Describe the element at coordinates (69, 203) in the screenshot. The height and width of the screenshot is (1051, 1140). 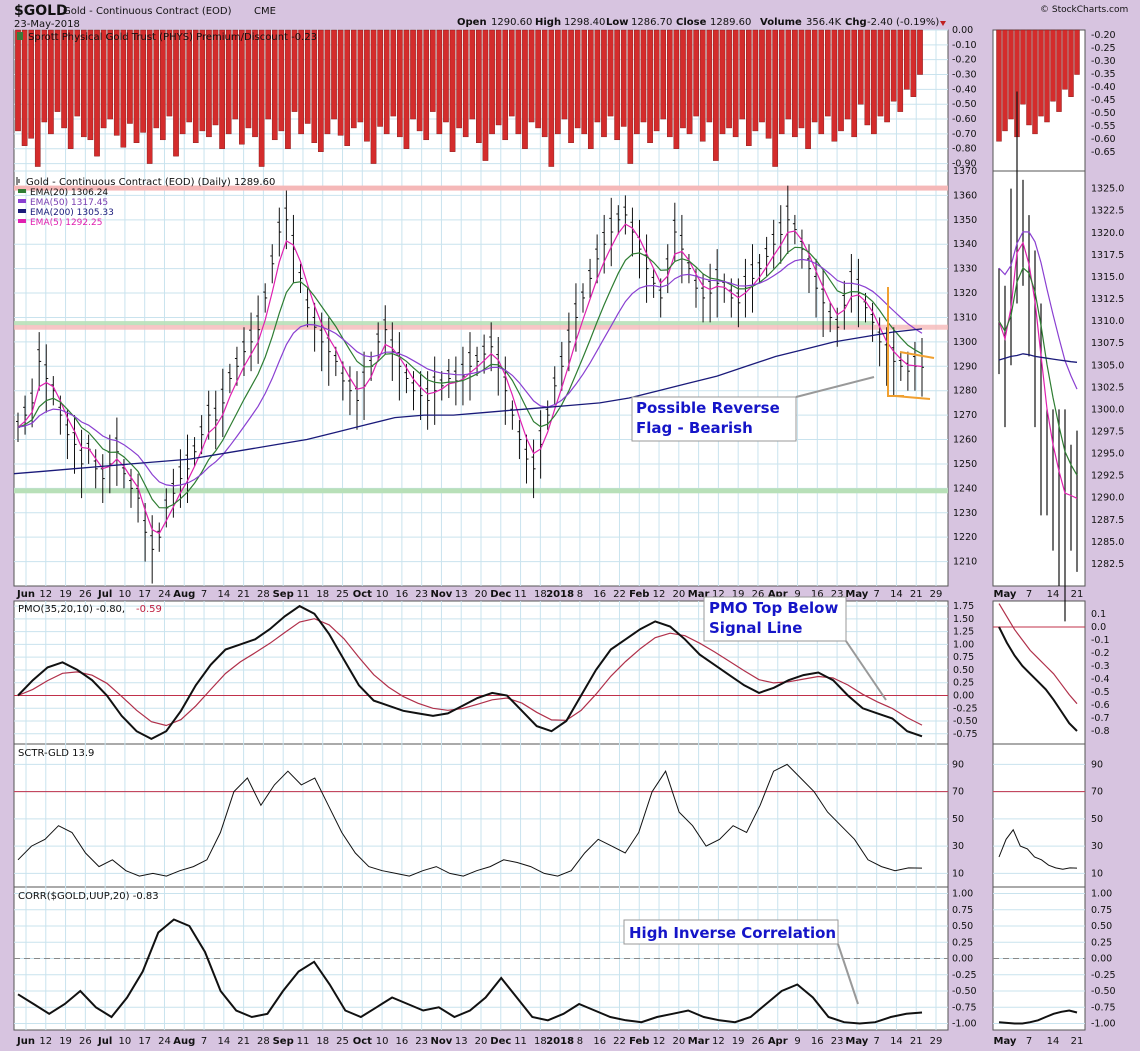
I see `ema50-label: EMA(50) 1317.45` at that location.